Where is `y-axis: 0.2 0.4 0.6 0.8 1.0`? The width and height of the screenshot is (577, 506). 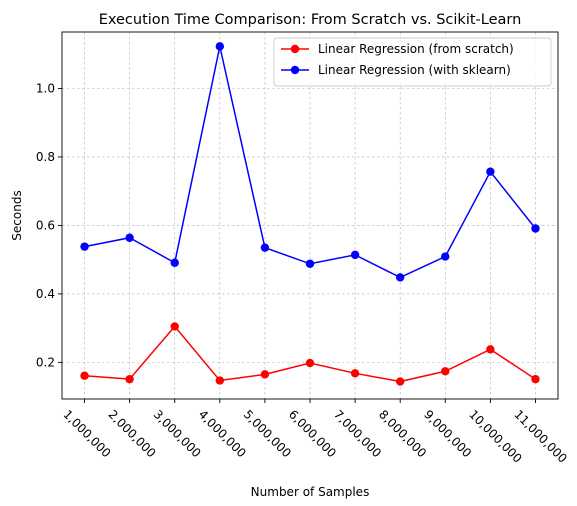
y-axis: 0.2 0.4 0.6 0.8 1.0 is located at coordinates (49, 225).